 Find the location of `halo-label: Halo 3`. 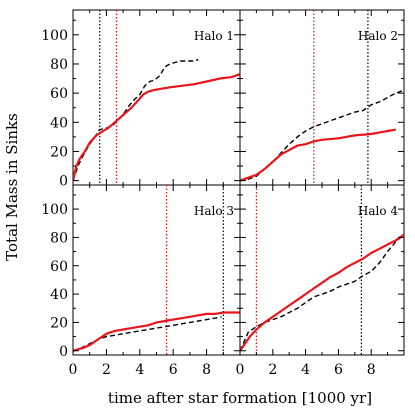

halo-label: Halo 3 is located at coordinates (214, 211).